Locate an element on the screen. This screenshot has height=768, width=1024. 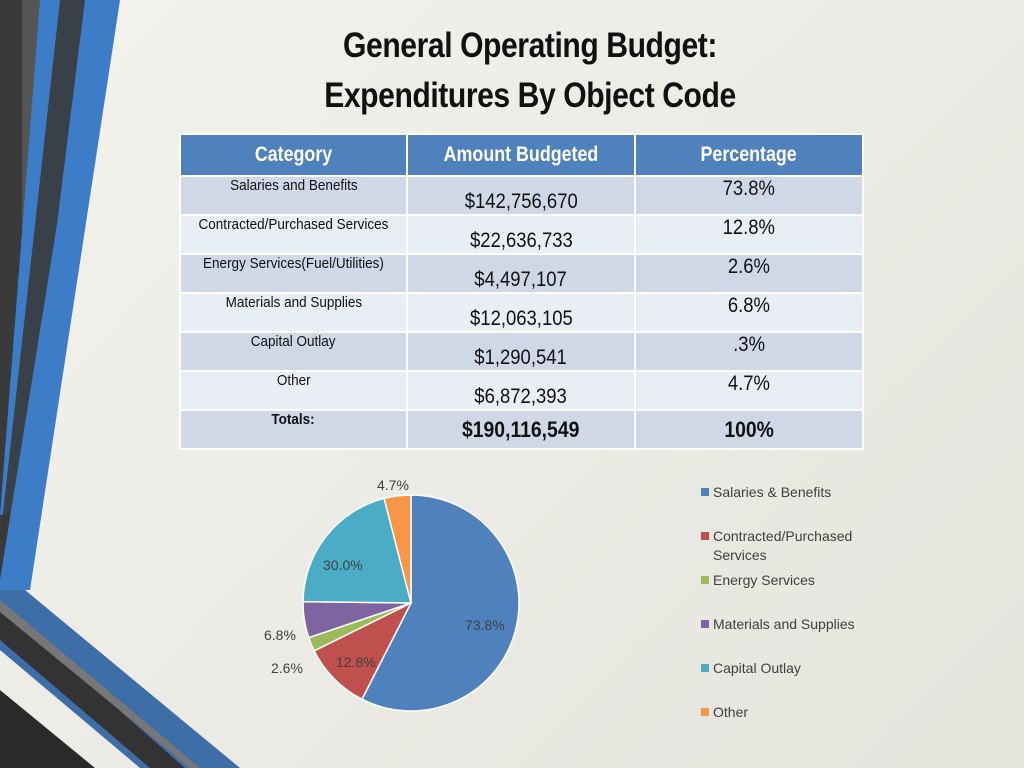
data-label-materials: 6.8% is located at coordinates (280, 635).